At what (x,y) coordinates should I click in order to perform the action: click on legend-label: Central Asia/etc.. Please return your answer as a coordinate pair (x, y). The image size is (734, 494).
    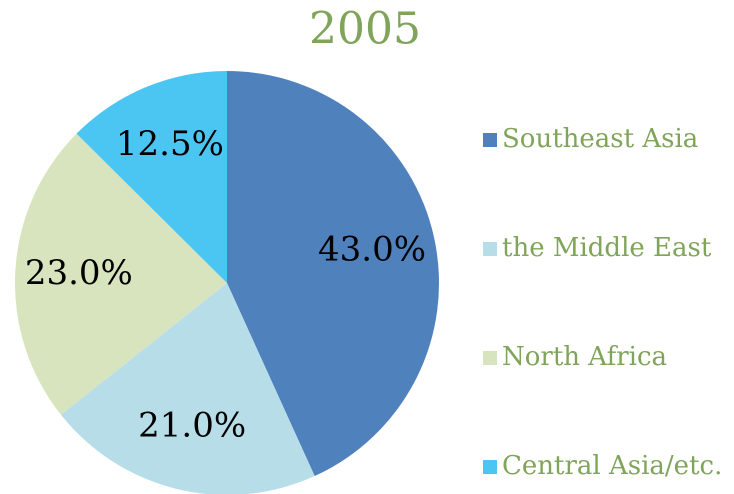
    Looking at the image, I should click on (612, 466).